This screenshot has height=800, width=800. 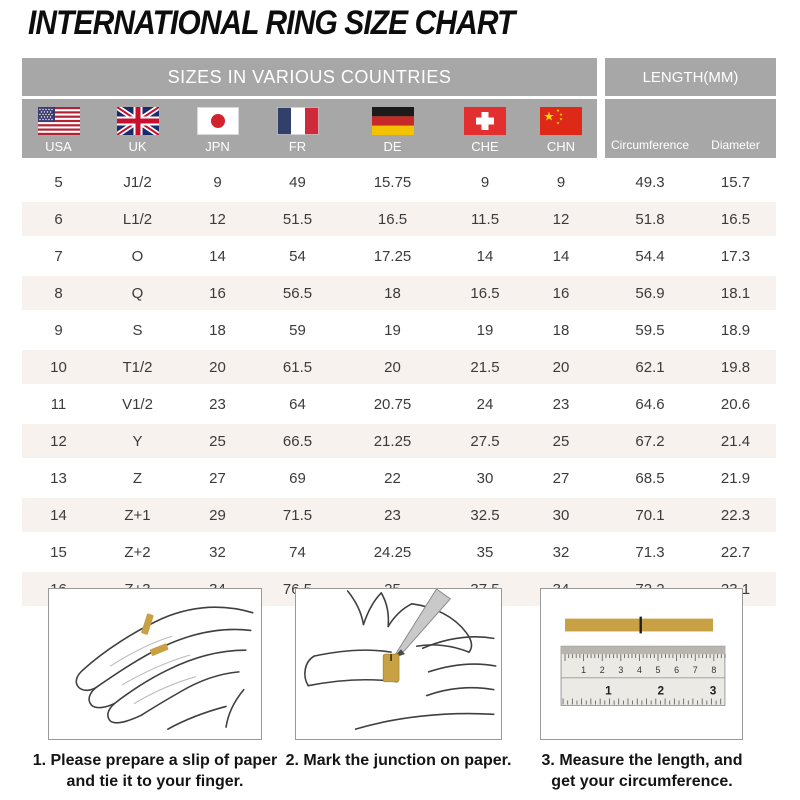 What do you see at coordinates (735, 367) in the screenshot?
I see `table-cell: 19.8` at bounding box center [735, 367].